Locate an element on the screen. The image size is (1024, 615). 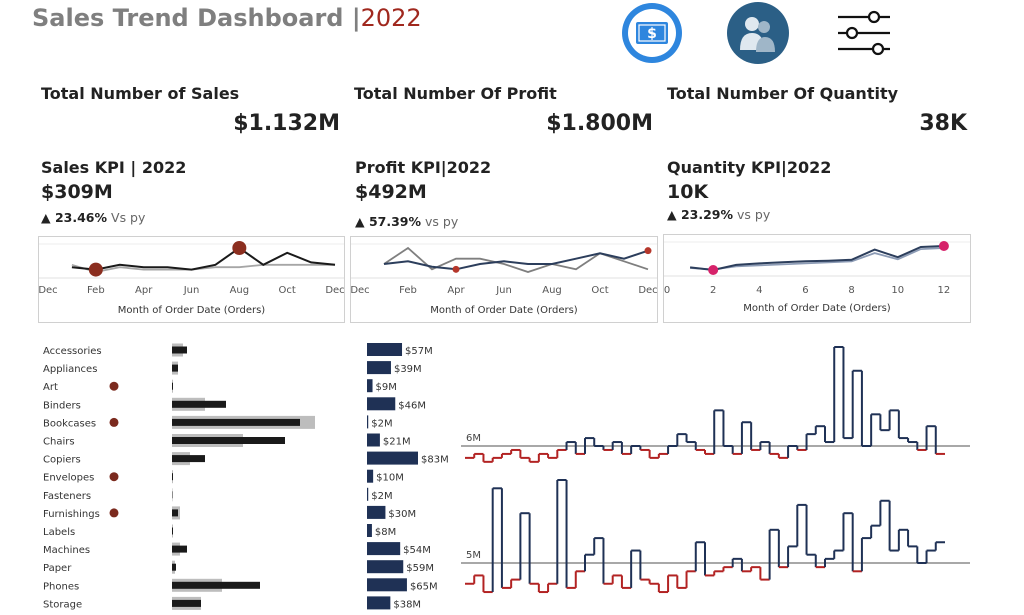
value-label: $46M is located at coordinates (412, 405).